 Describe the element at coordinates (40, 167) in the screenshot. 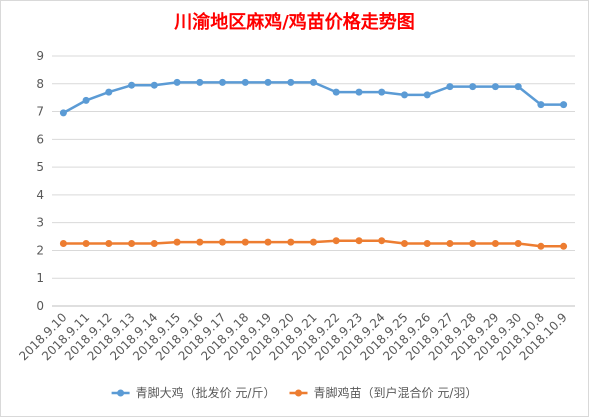

I see `y-tick-label-5: 5` at that location.